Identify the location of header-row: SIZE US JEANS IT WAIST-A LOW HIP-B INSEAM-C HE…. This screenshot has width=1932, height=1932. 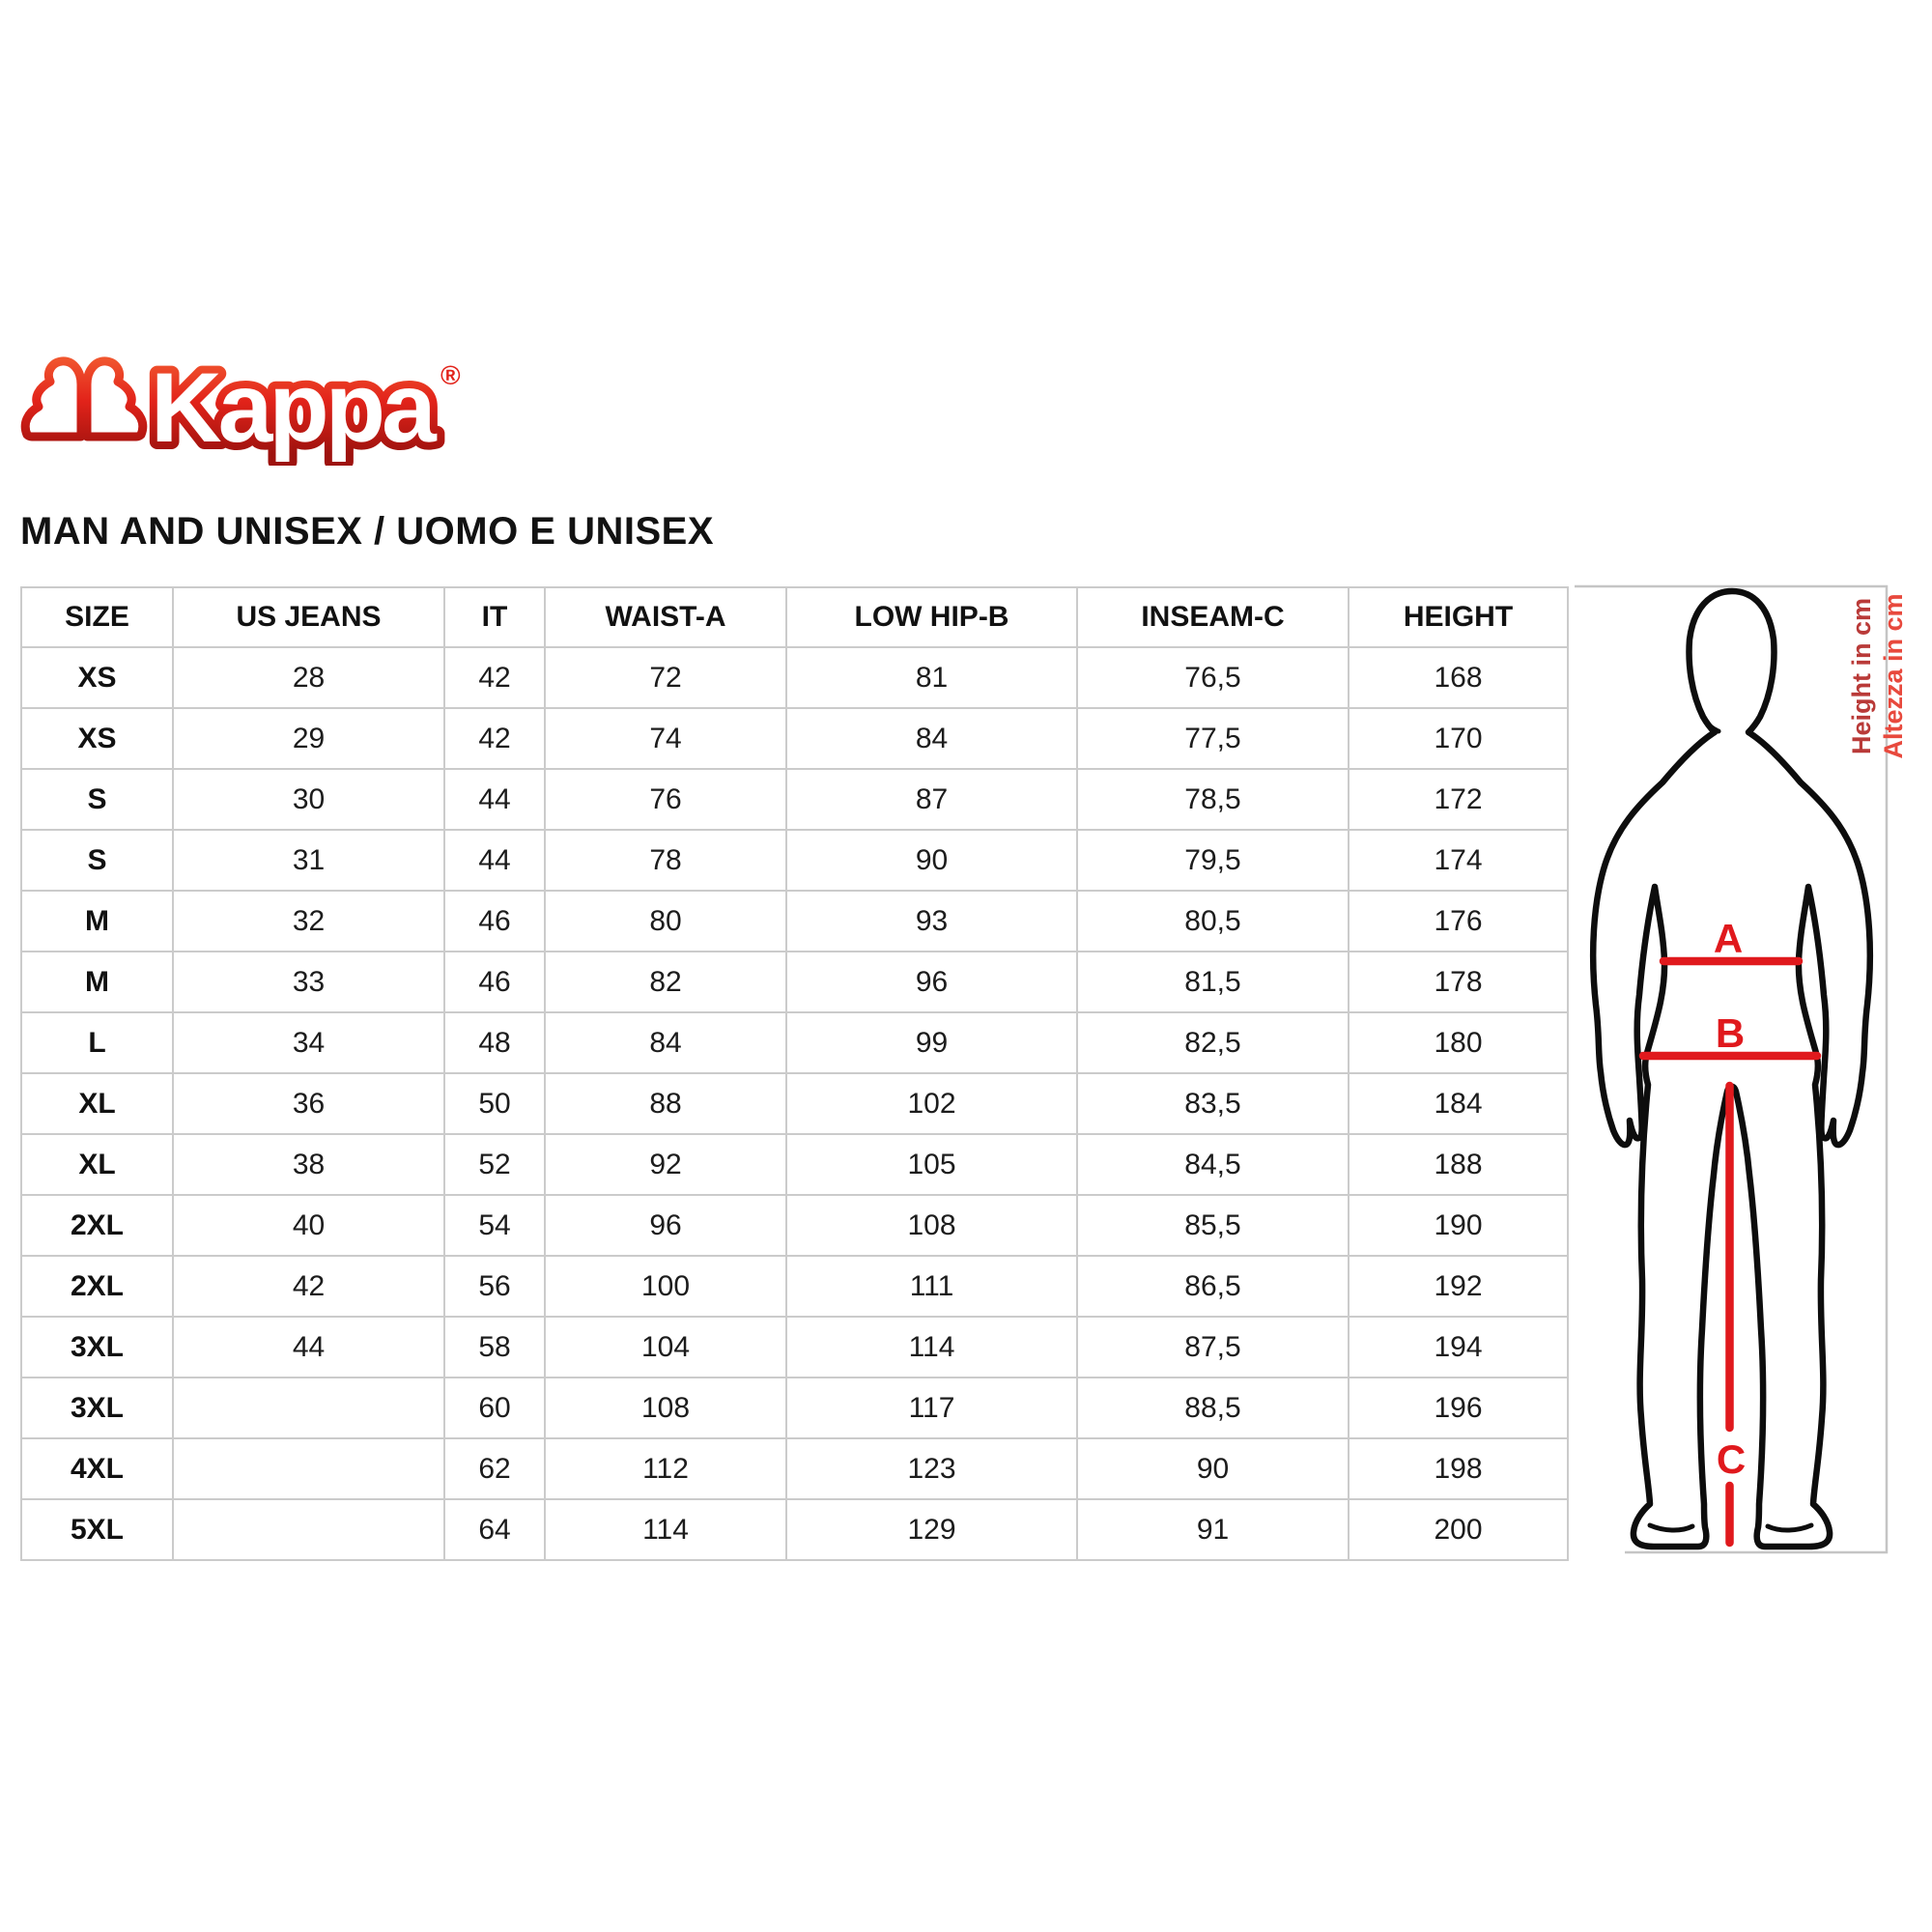
(794, 617).